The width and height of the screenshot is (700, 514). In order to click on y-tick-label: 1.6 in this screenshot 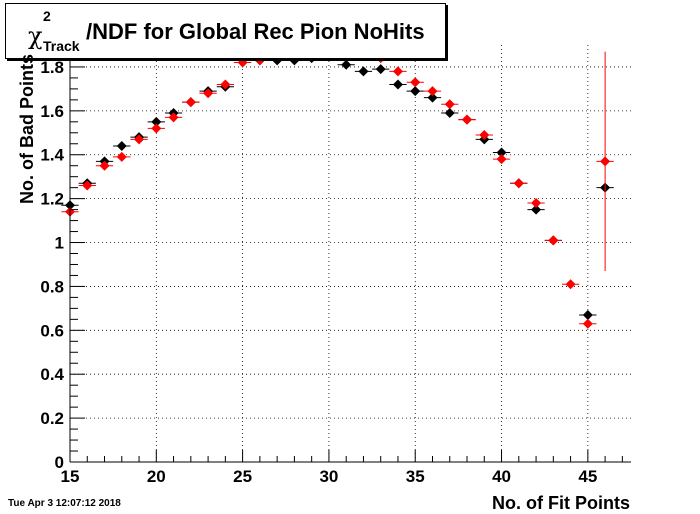, I will do `click(52, 111)`.